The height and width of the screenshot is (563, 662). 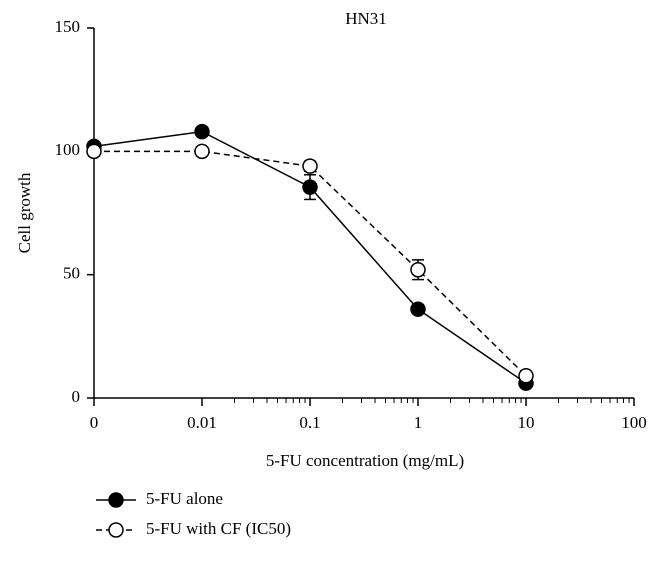 What do you see at coordinates (184, 498) in the screenshot?
I see `legend-label: 5-FU alone` at bounding box center [184, 498].